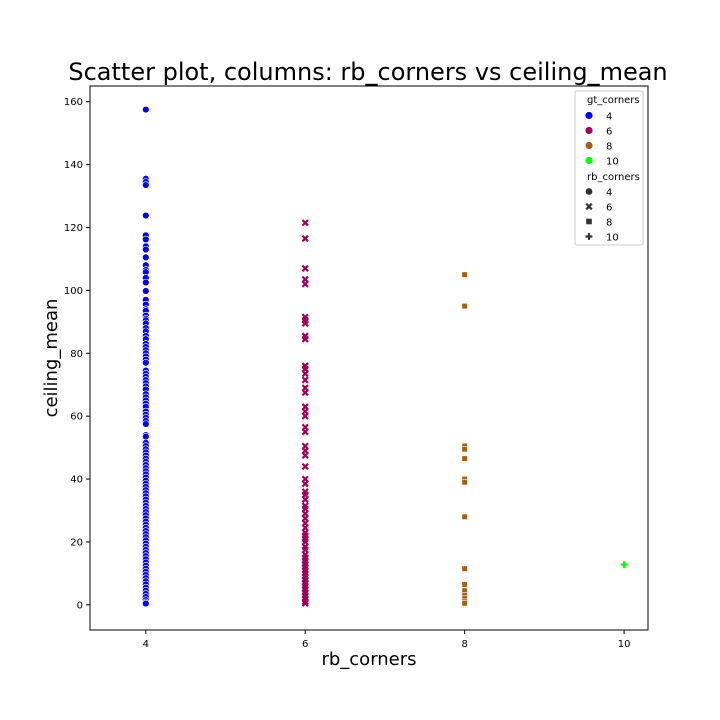 The width and height of the screenshot is (720, 720). I want to click on legend: gt_corners rb_corners 4 6 8 10 4 6 8 10, so click(609, 168).